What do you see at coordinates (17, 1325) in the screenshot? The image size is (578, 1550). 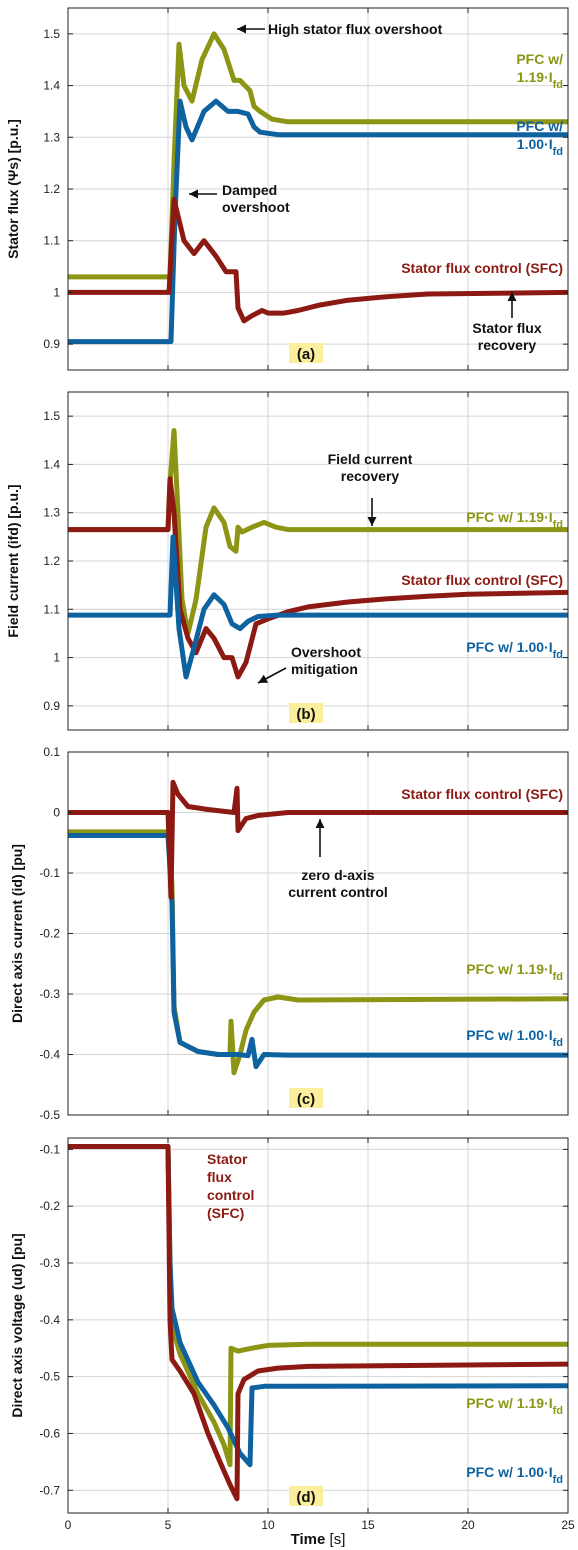 I see `y-axis-label: Direct axis voltage (ud) [pu]` at bounding box center [17, 1325].